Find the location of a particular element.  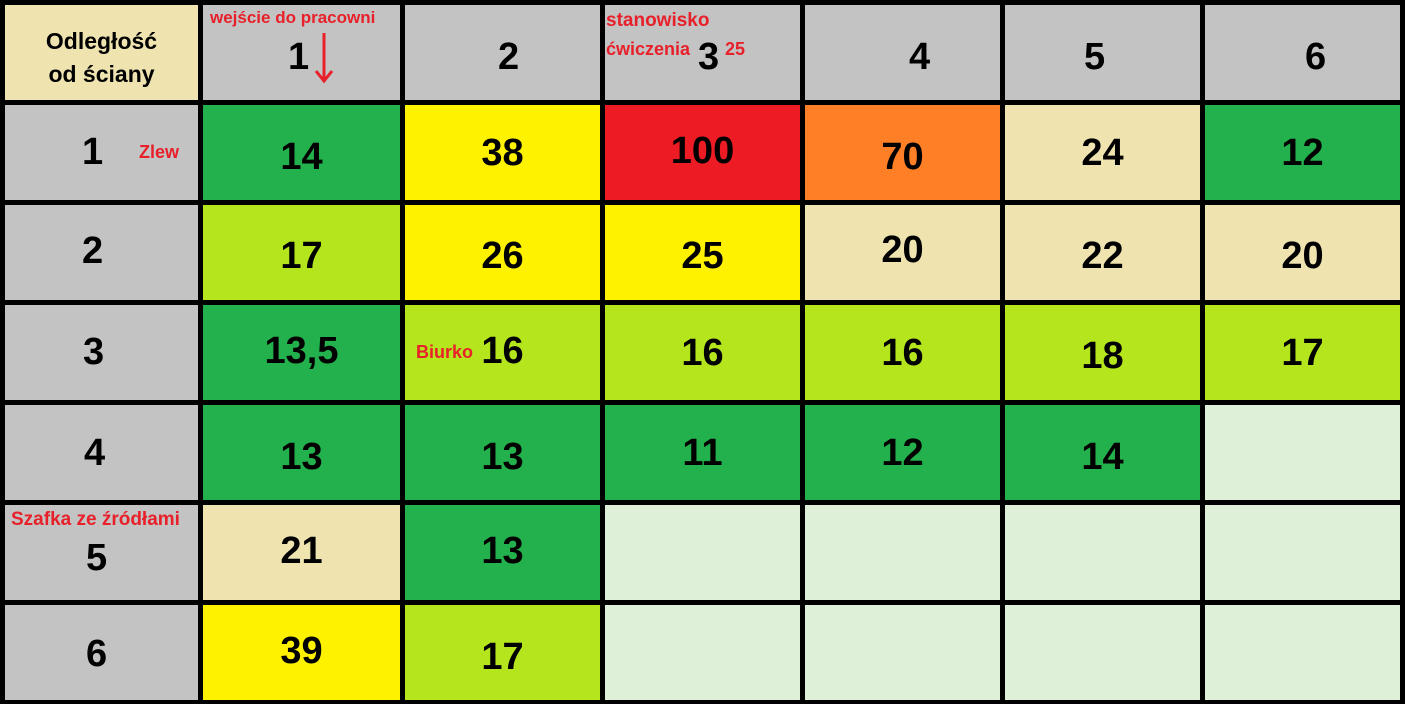

grid-cell: 13,5 is located at coordinates (301, 352).